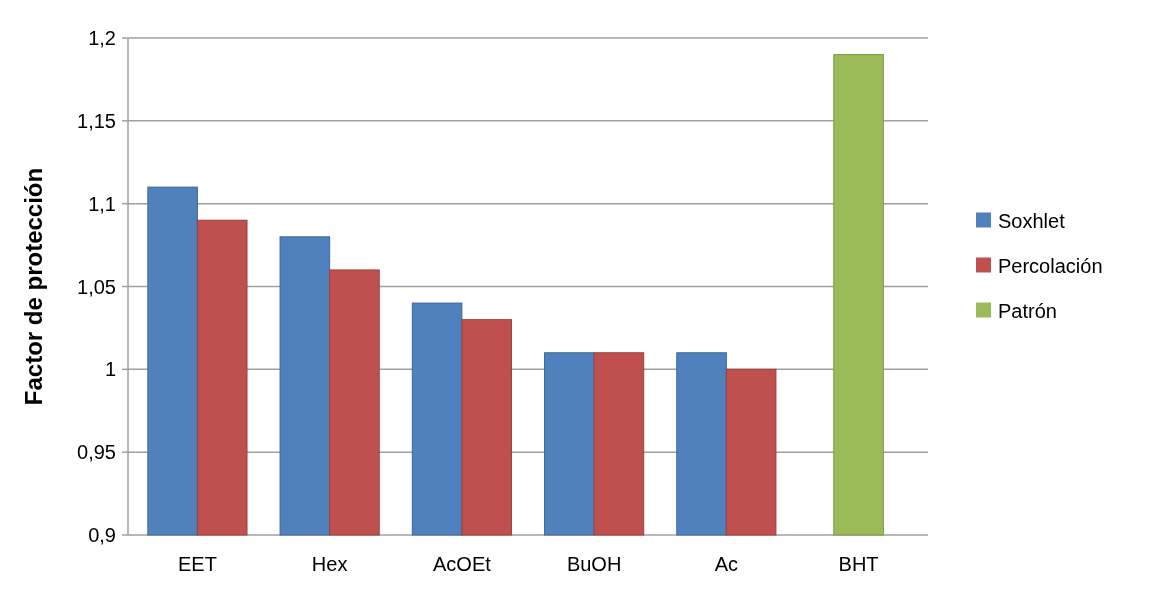  Describe the element at coordinates (96, 120) in the screenshot. I see `y-tick-label: 1,15` at that location.